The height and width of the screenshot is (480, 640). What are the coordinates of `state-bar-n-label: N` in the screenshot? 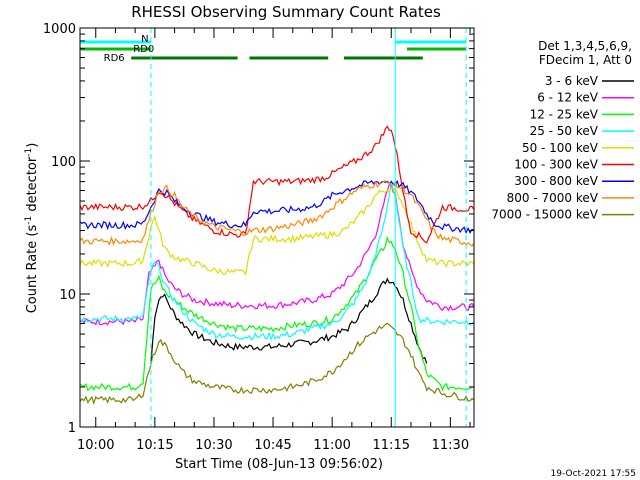 It's located at (144, 39).